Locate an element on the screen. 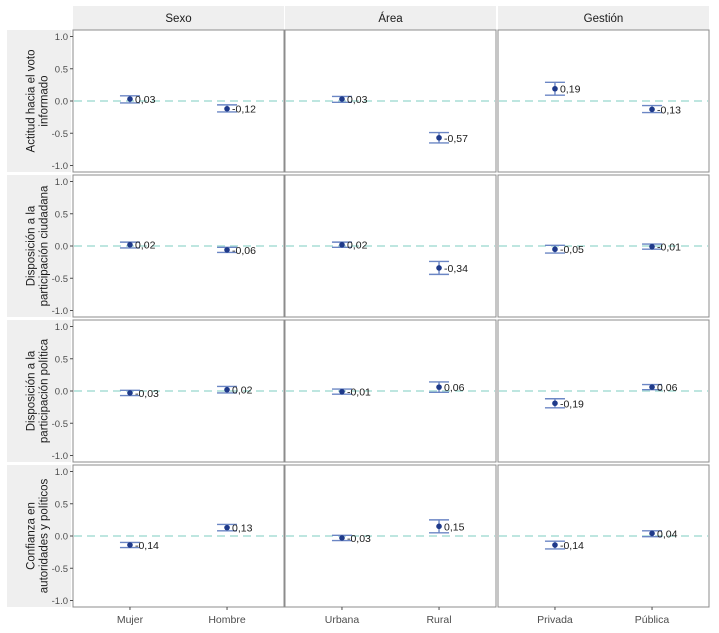  data-label: -0,05 is located at coordinates (572, 250).